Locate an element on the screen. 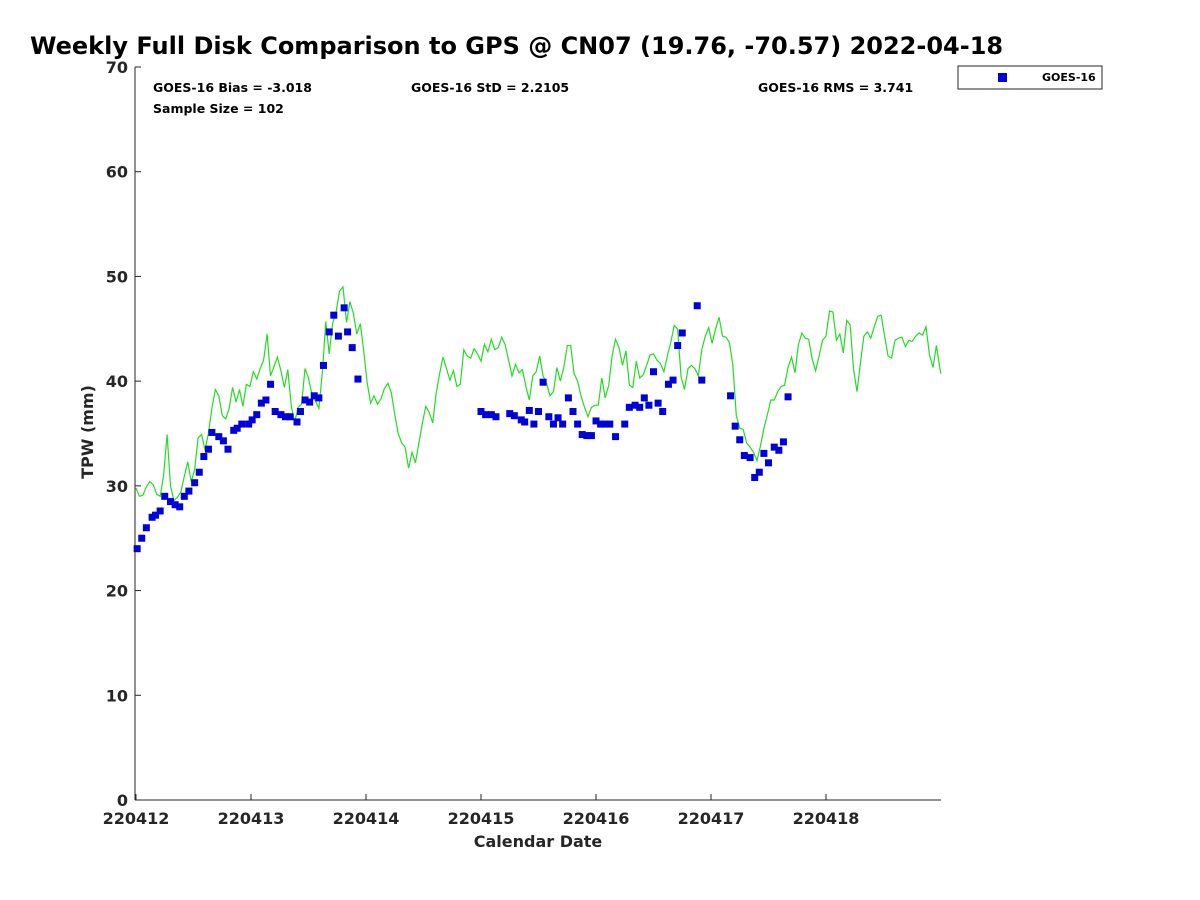 The height and width of the screenshot is (900, 1200). x-tick-label: 220413 is located at coordinates (251, 818).